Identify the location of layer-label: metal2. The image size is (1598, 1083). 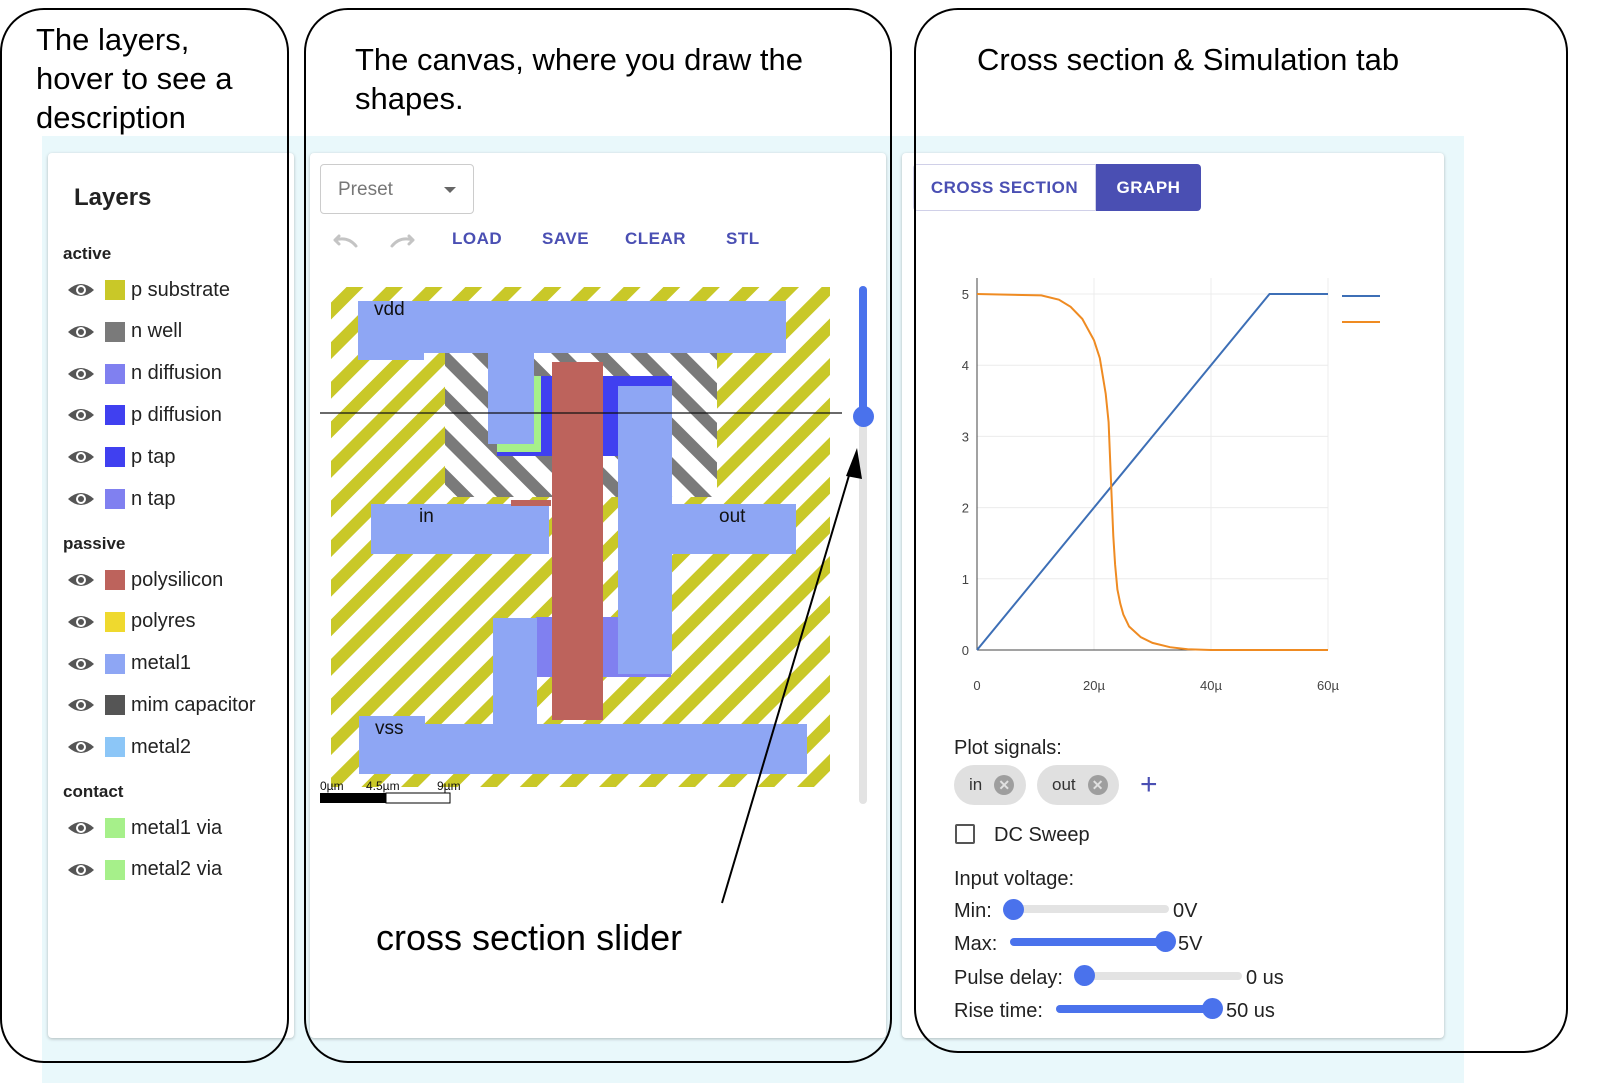
(161, 746).